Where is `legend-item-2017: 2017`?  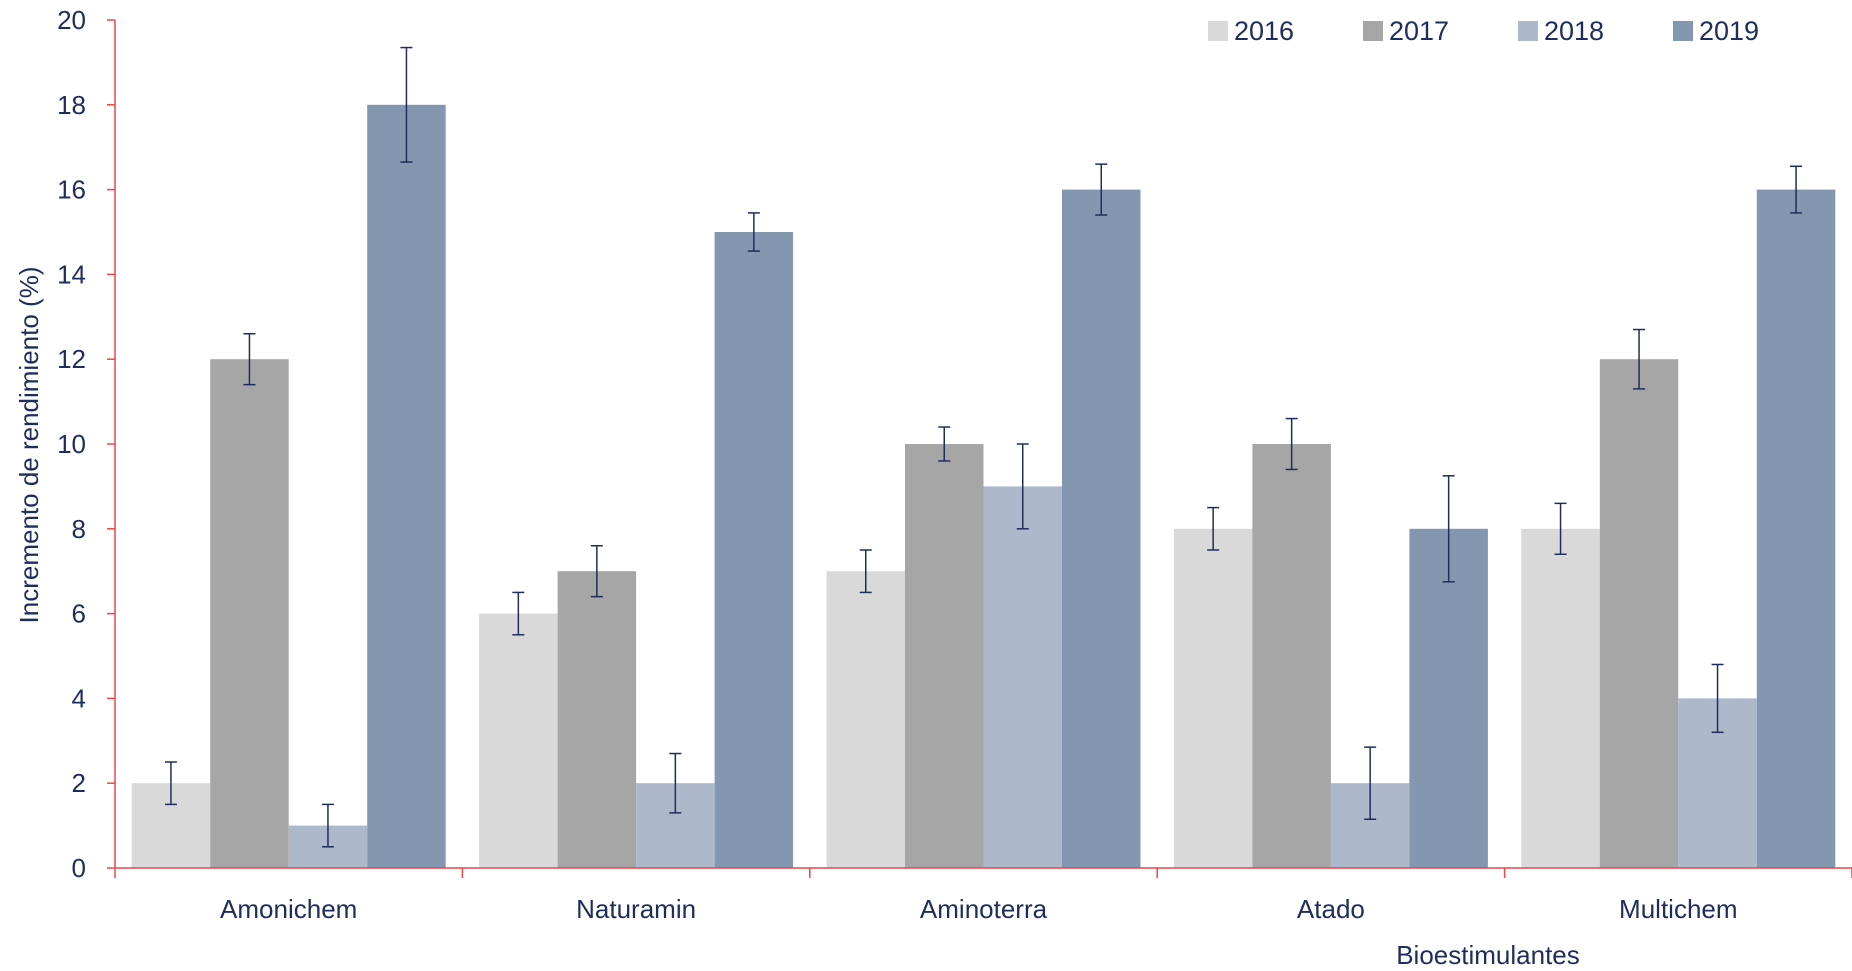 legend-item-2017: 2017 is located at coordinates (1406, 31).